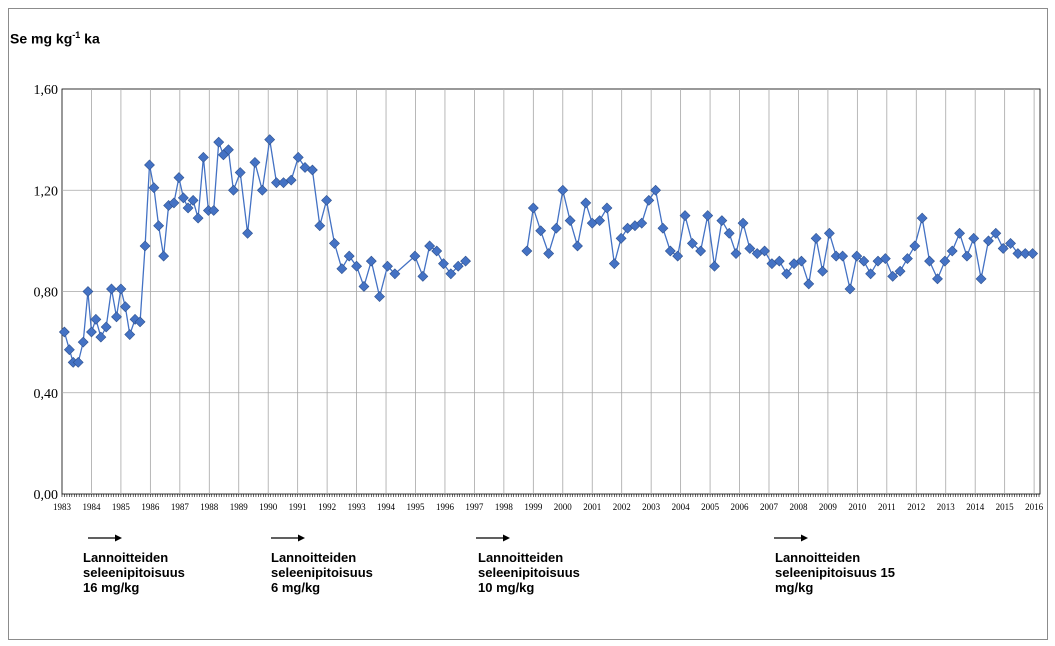 Image resolution: width=1055 pixels, height=646 pixels. I want to click on x-tick-label: 2007, so click(769, 507).